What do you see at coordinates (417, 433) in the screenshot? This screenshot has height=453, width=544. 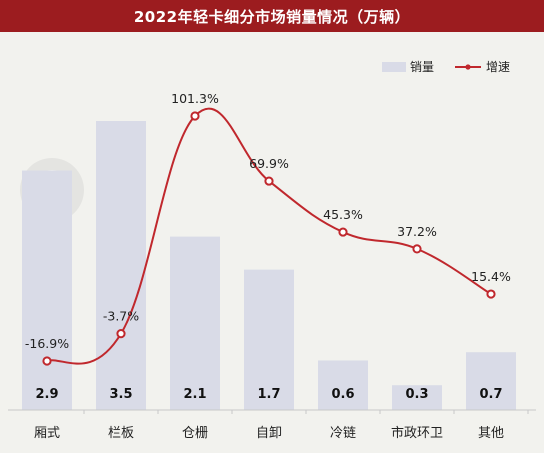 I see `category-label: 市政环卫` at bounding box center [417, 433].